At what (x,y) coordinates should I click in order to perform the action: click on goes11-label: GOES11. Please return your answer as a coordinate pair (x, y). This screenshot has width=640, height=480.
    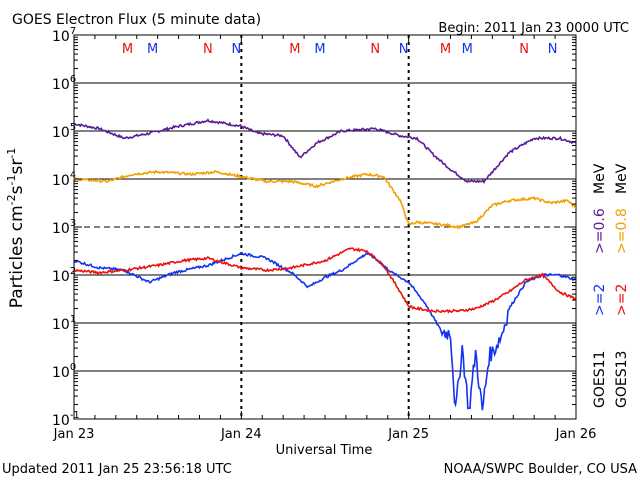
    Looking at the image, I should click on (600, 379).